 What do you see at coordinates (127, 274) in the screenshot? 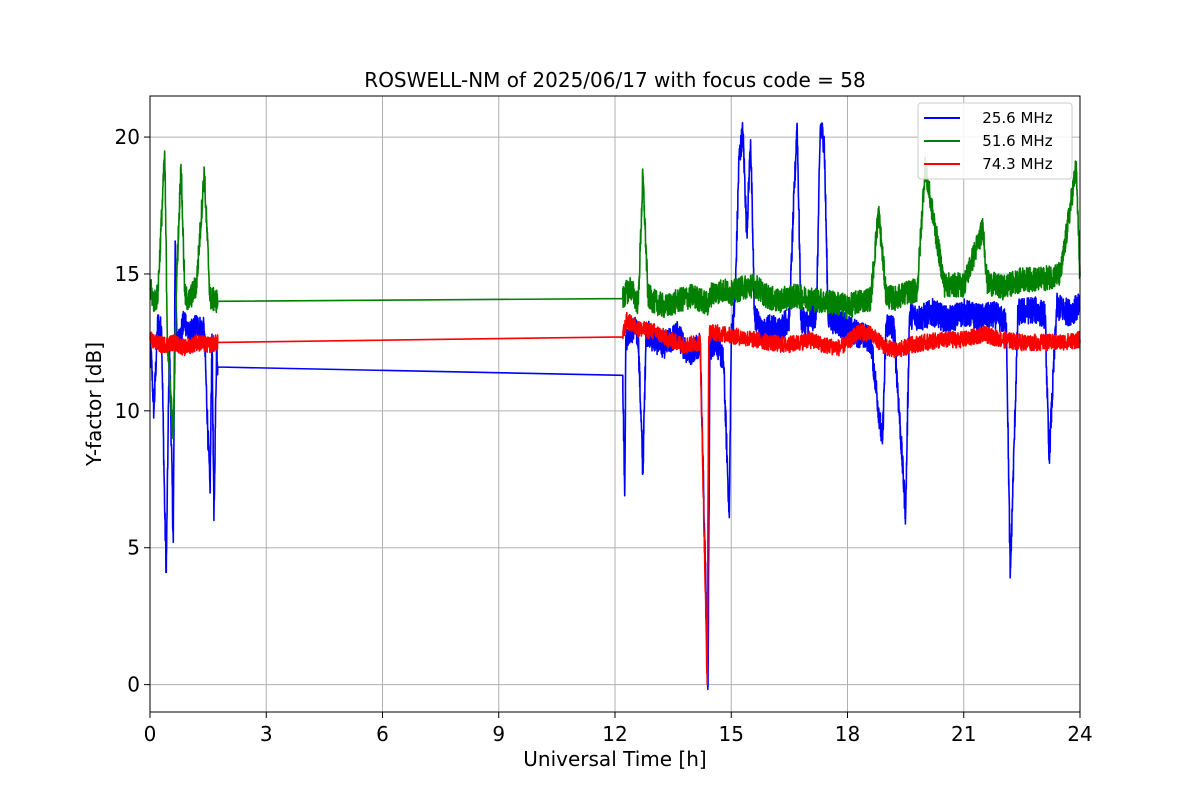
I see `y-tick-label: 15` at bounding box center [127, 274].